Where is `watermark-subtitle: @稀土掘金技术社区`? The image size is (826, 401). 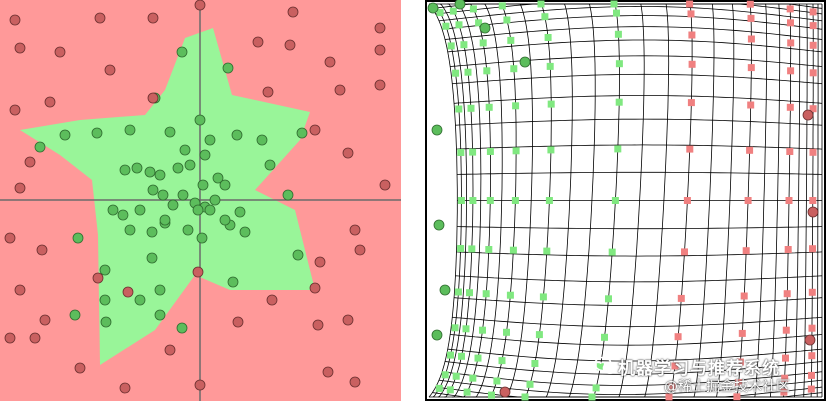 watermark-subtitle: @稀土掘金技术社区 is located at coordinates (727, 387).